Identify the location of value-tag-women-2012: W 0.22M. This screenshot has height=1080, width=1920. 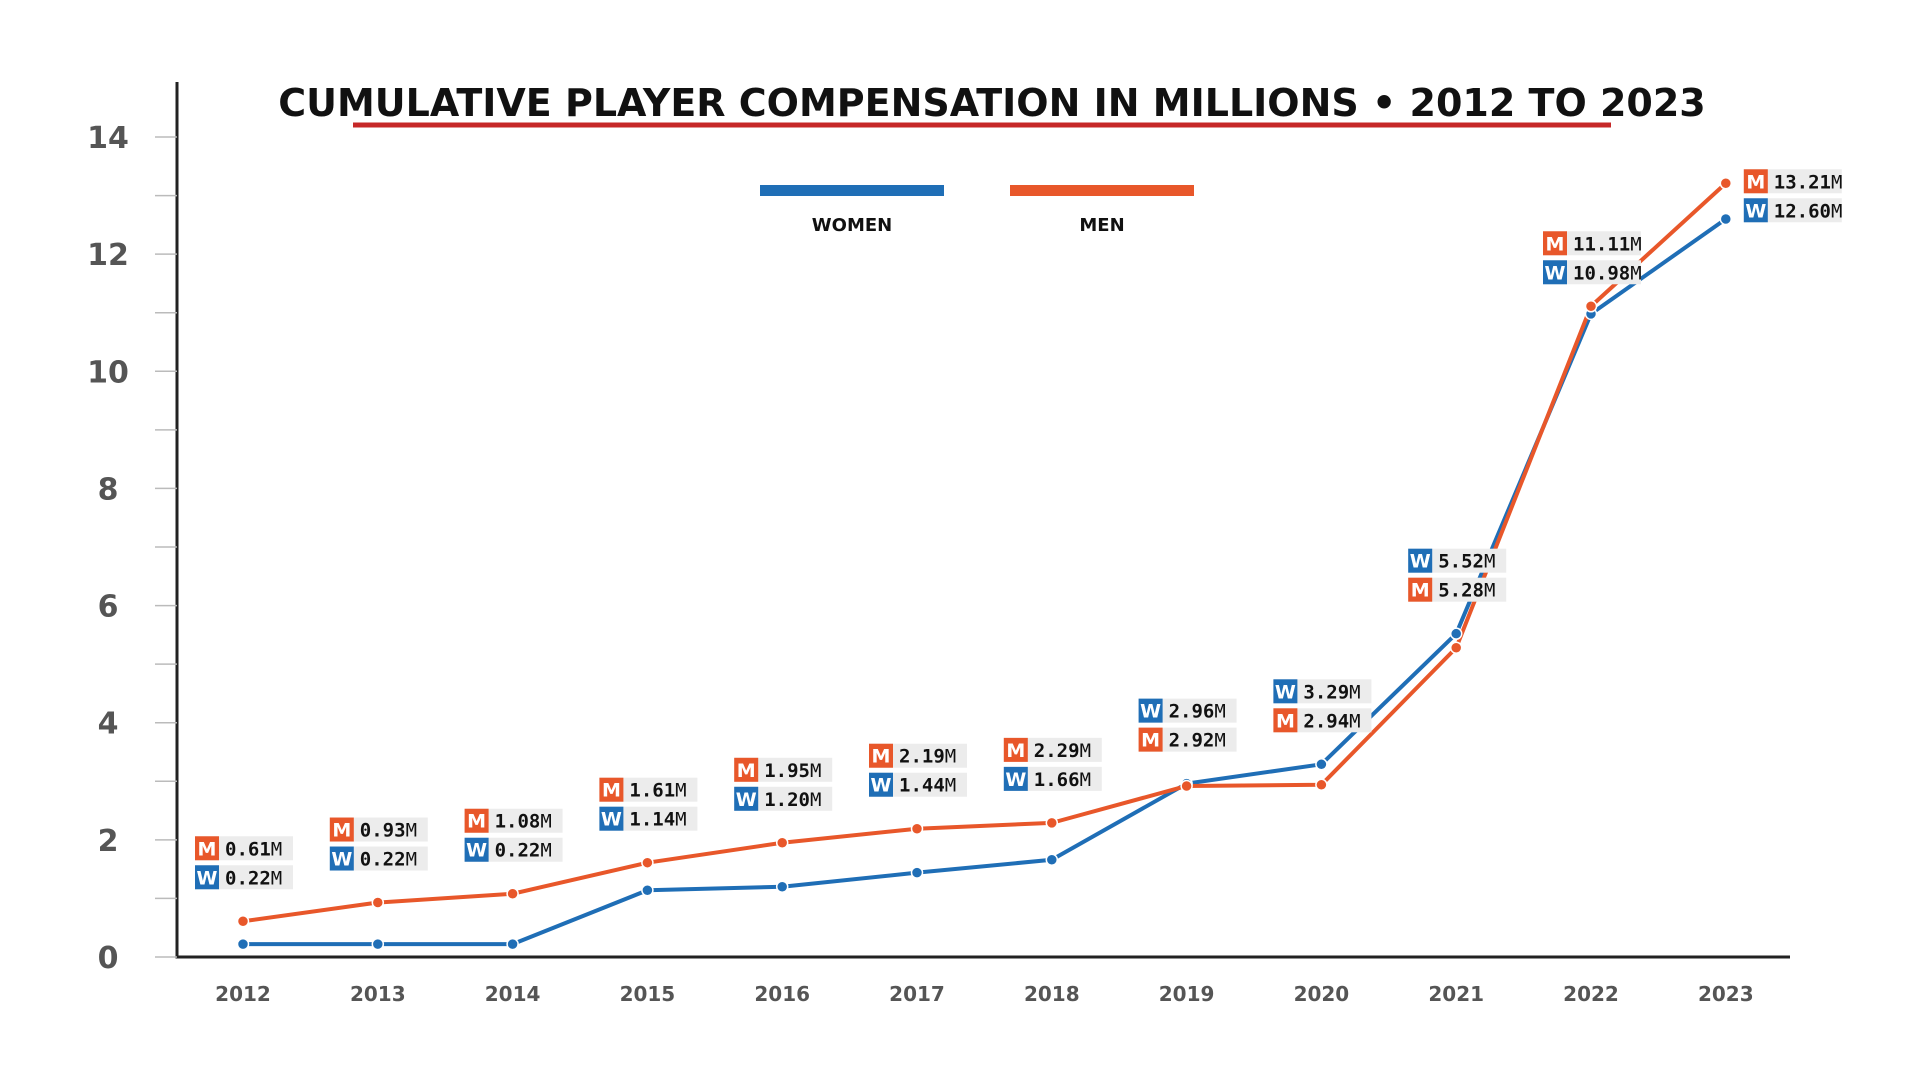
(244, 877).